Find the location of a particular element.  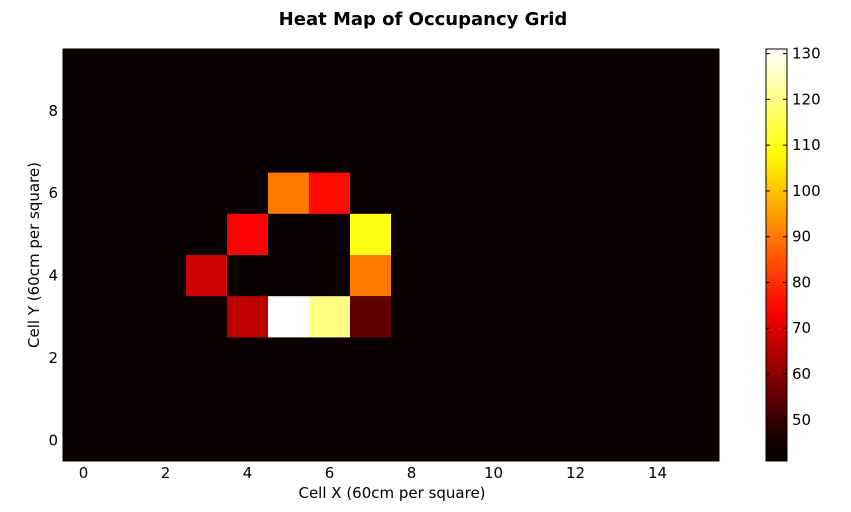

colorbar-tick-label: 120 is located at coordinates (806, 99).